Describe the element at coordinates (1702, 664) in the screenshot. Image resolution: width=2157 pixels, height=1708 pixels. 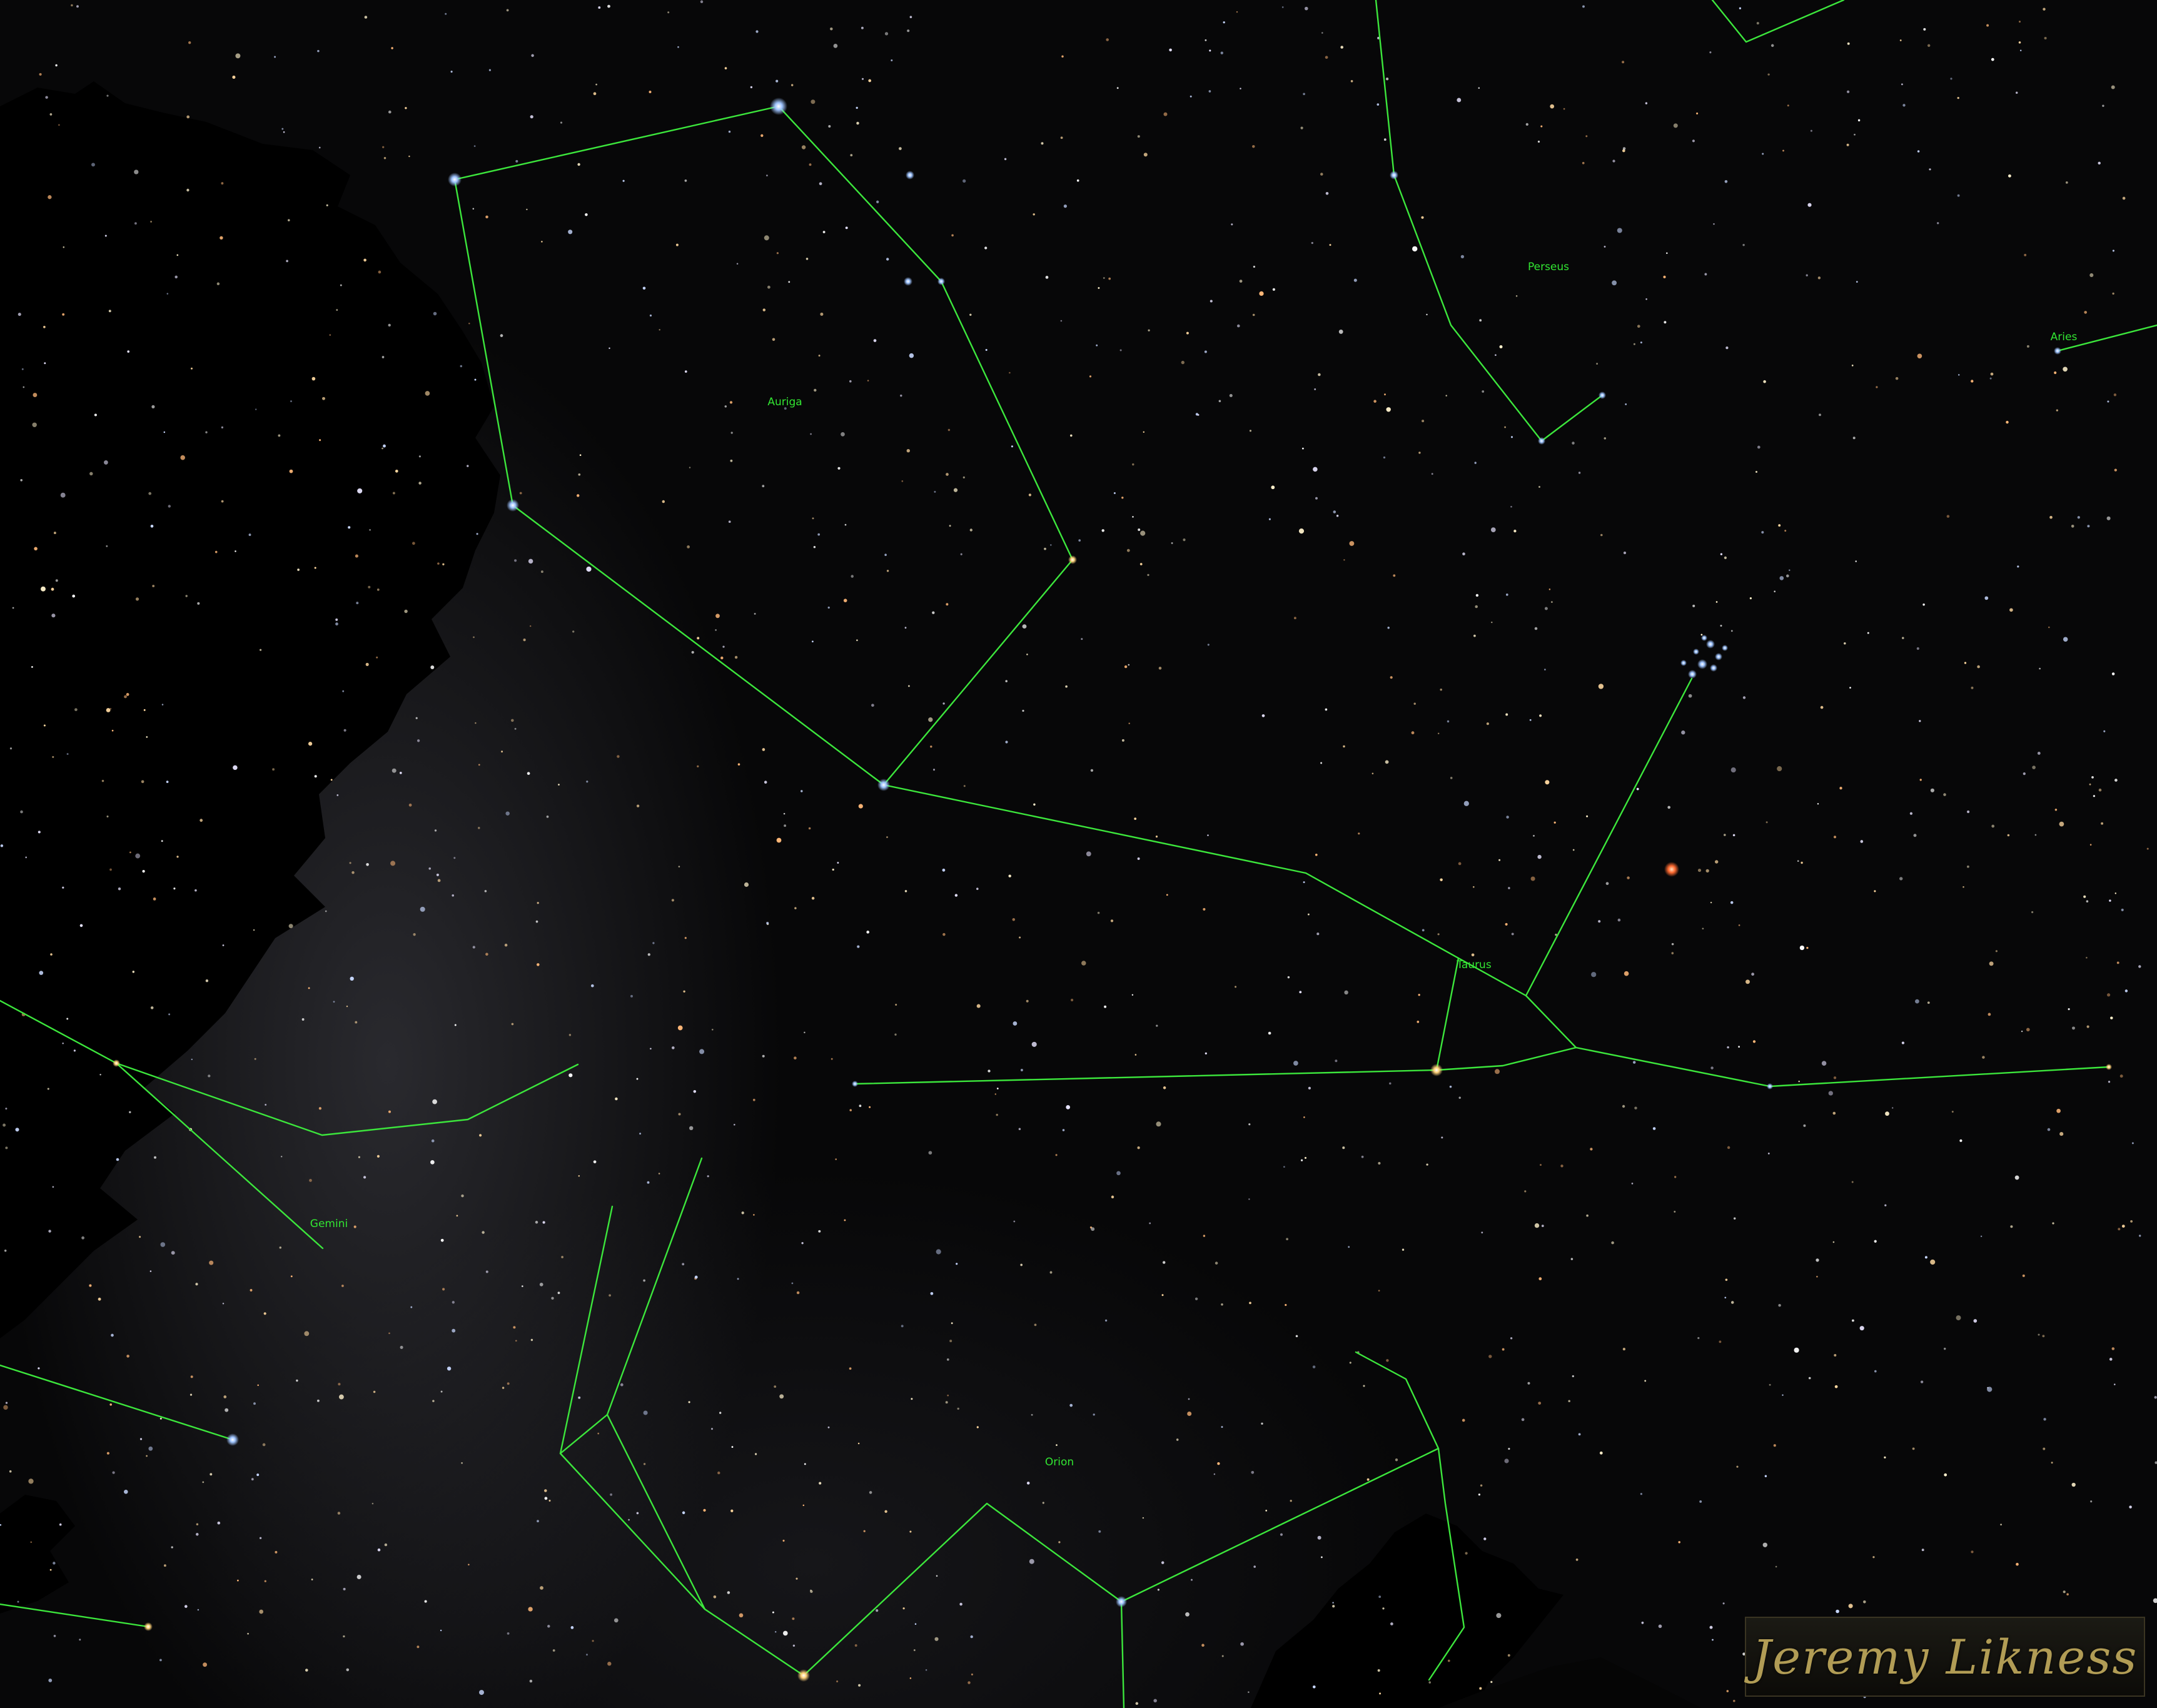
I see `pleiades-star` at that location.